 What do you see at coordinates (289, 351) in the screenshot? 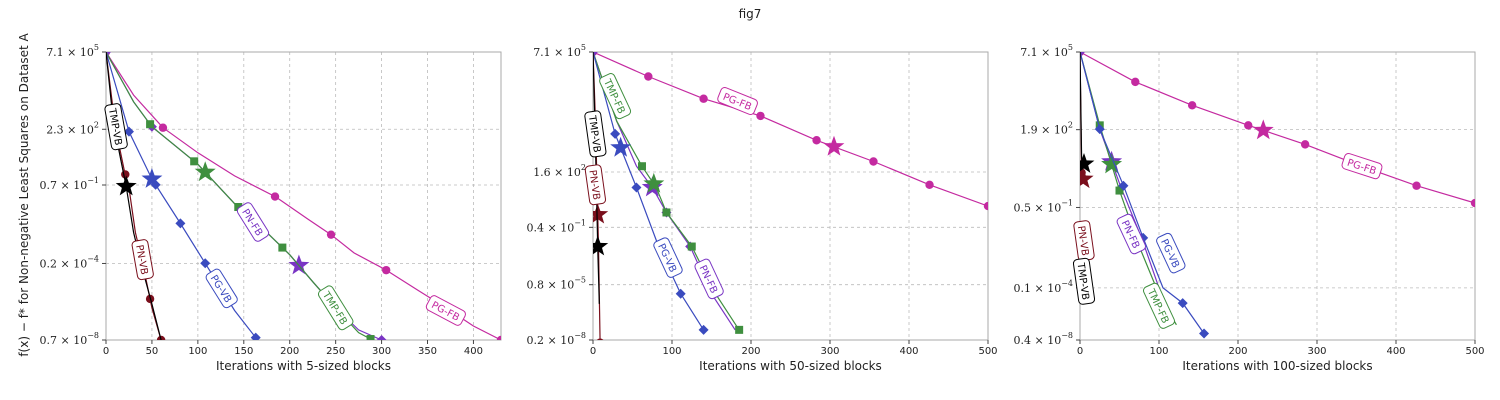
I see `x-tick-label: 200` at bounding box center [289, 351].